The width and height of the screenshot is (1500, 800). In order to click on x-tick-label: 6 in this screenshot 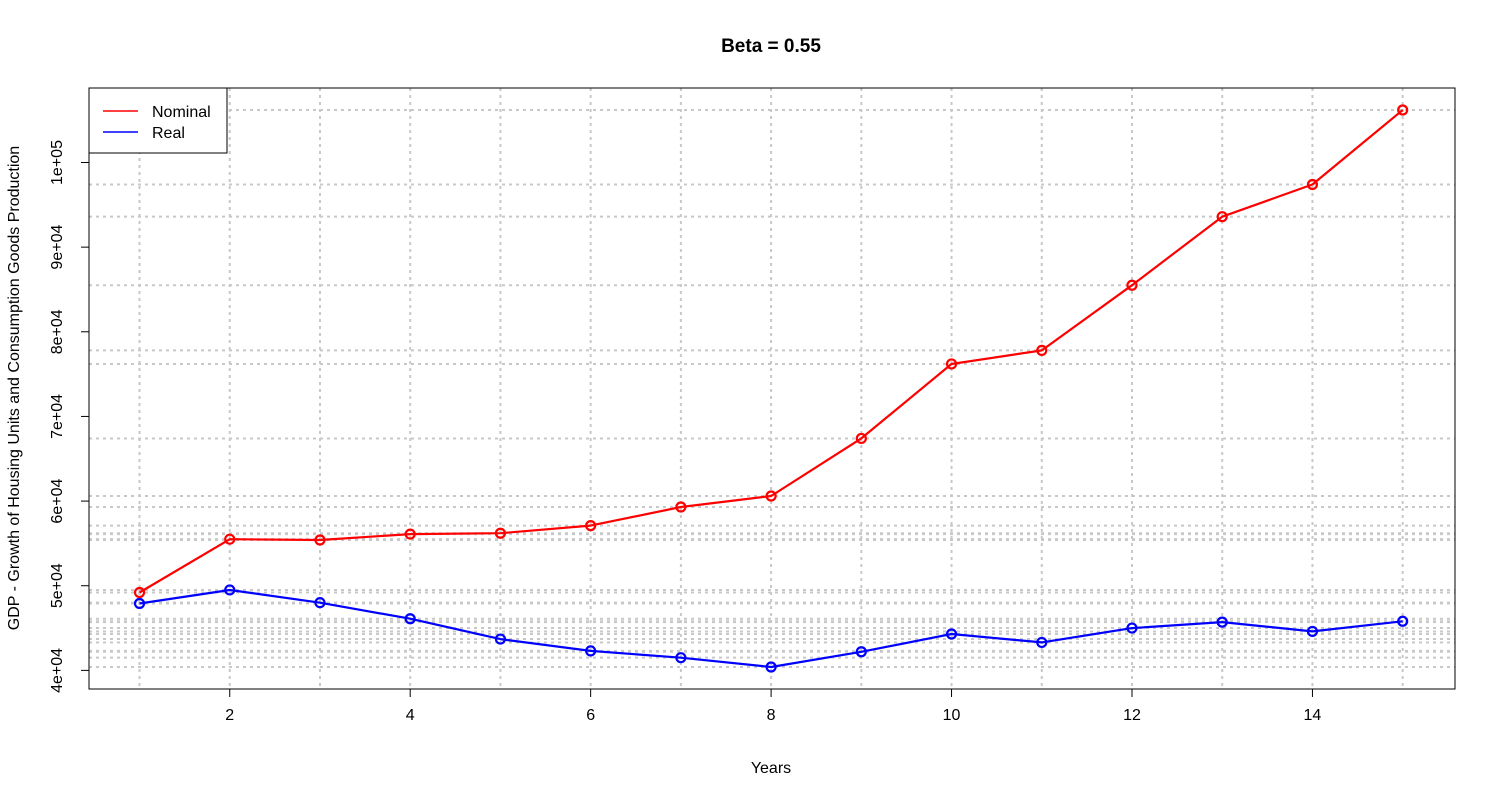, I will do `click(590, 715)`.